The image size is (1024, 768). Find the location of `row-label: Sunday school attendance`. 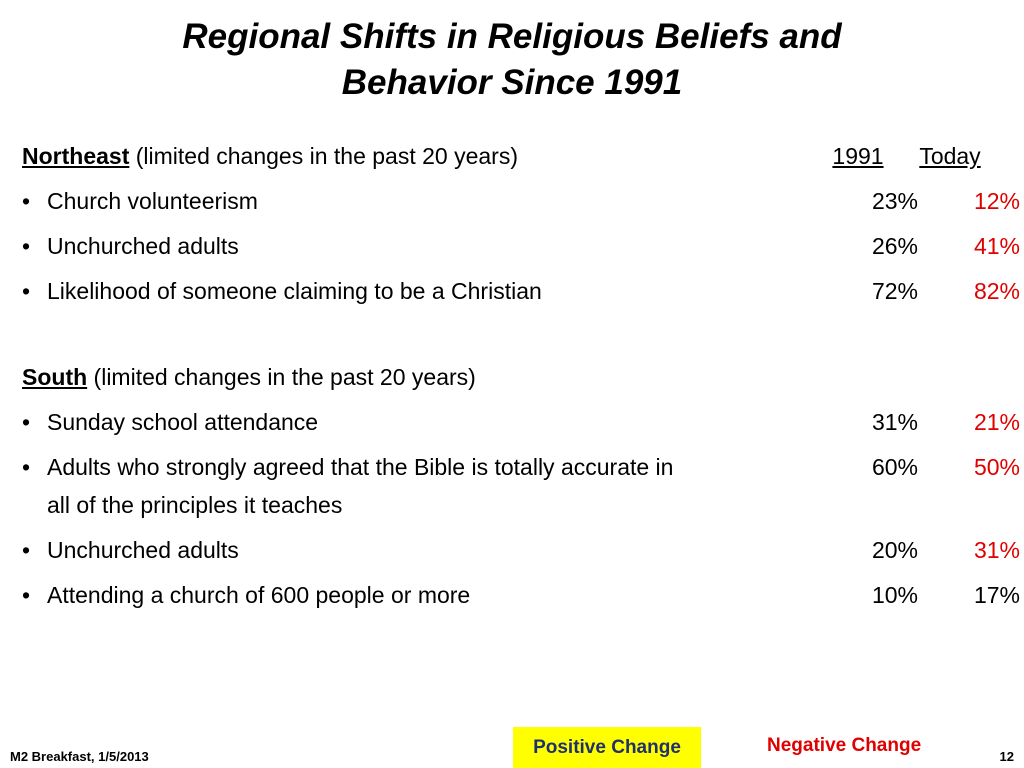

row-label: Sunday school attendance is located at coordinates (183, 422).